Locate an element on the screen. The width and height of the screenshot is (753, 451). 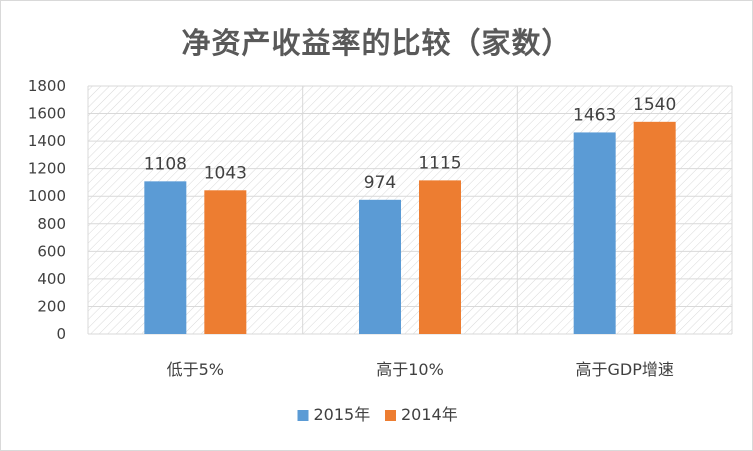
legend-label: 2014年 is located at coordinates (429, 414).